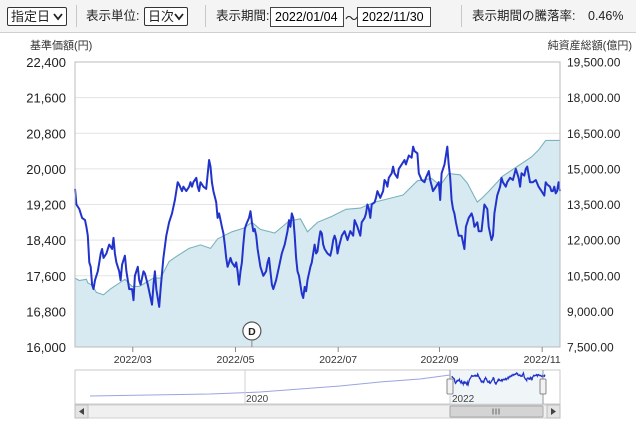 The height and width of the screenshot is (430, 636). What do you see at coordinates (450, 386) in the screenshot?
I see `navigator-handle-left` at bounding box center [450, 386].